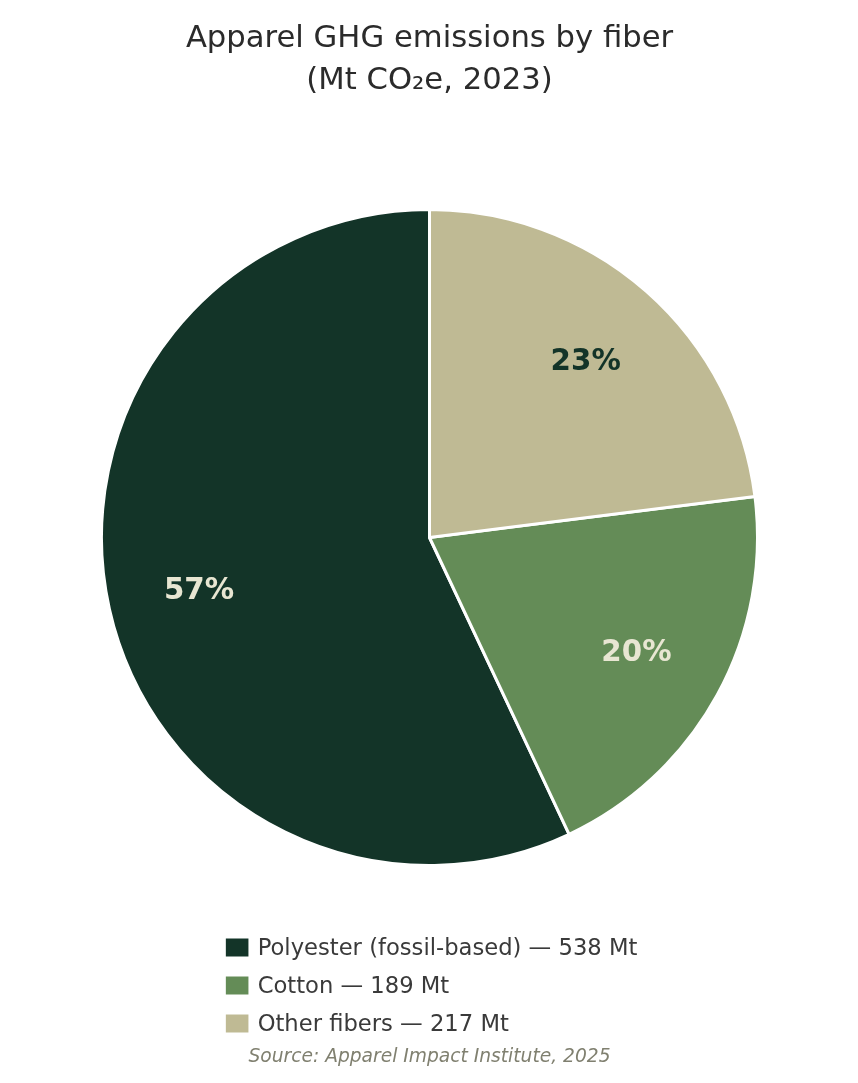 This screenshot has height=1083, width=858. What do you see at coordinates (199, 589) in the screenshot?
I see `data-label: 57%` at bounding box center [199, 589].